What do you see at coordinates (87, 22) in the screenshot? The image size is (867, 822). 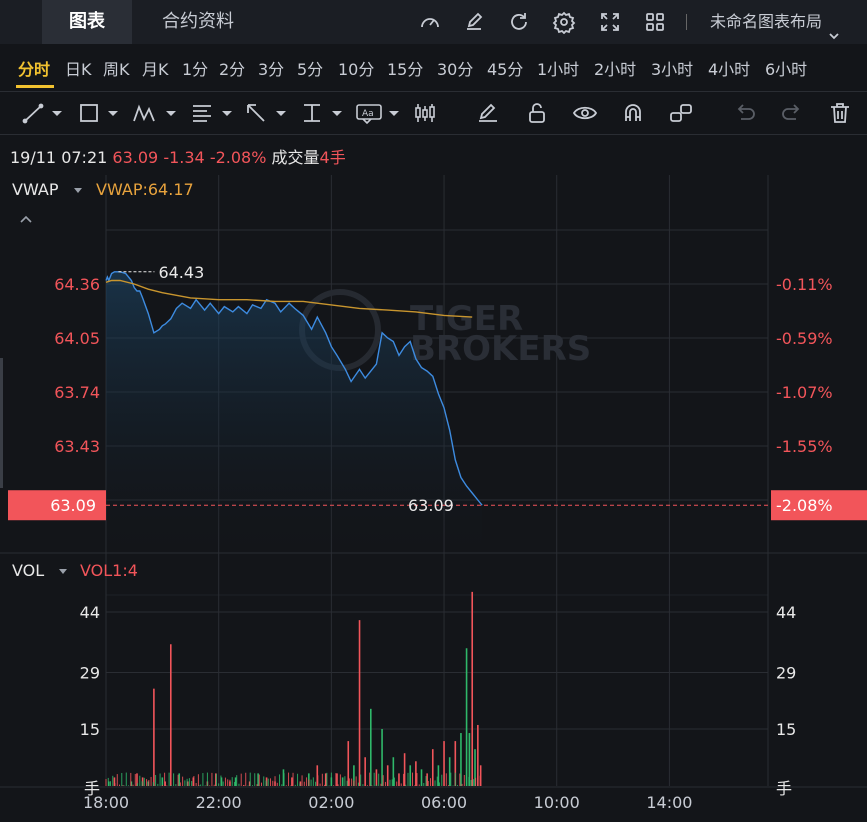 I see `tab-chart: 图表` at bounding box center [87, 22].